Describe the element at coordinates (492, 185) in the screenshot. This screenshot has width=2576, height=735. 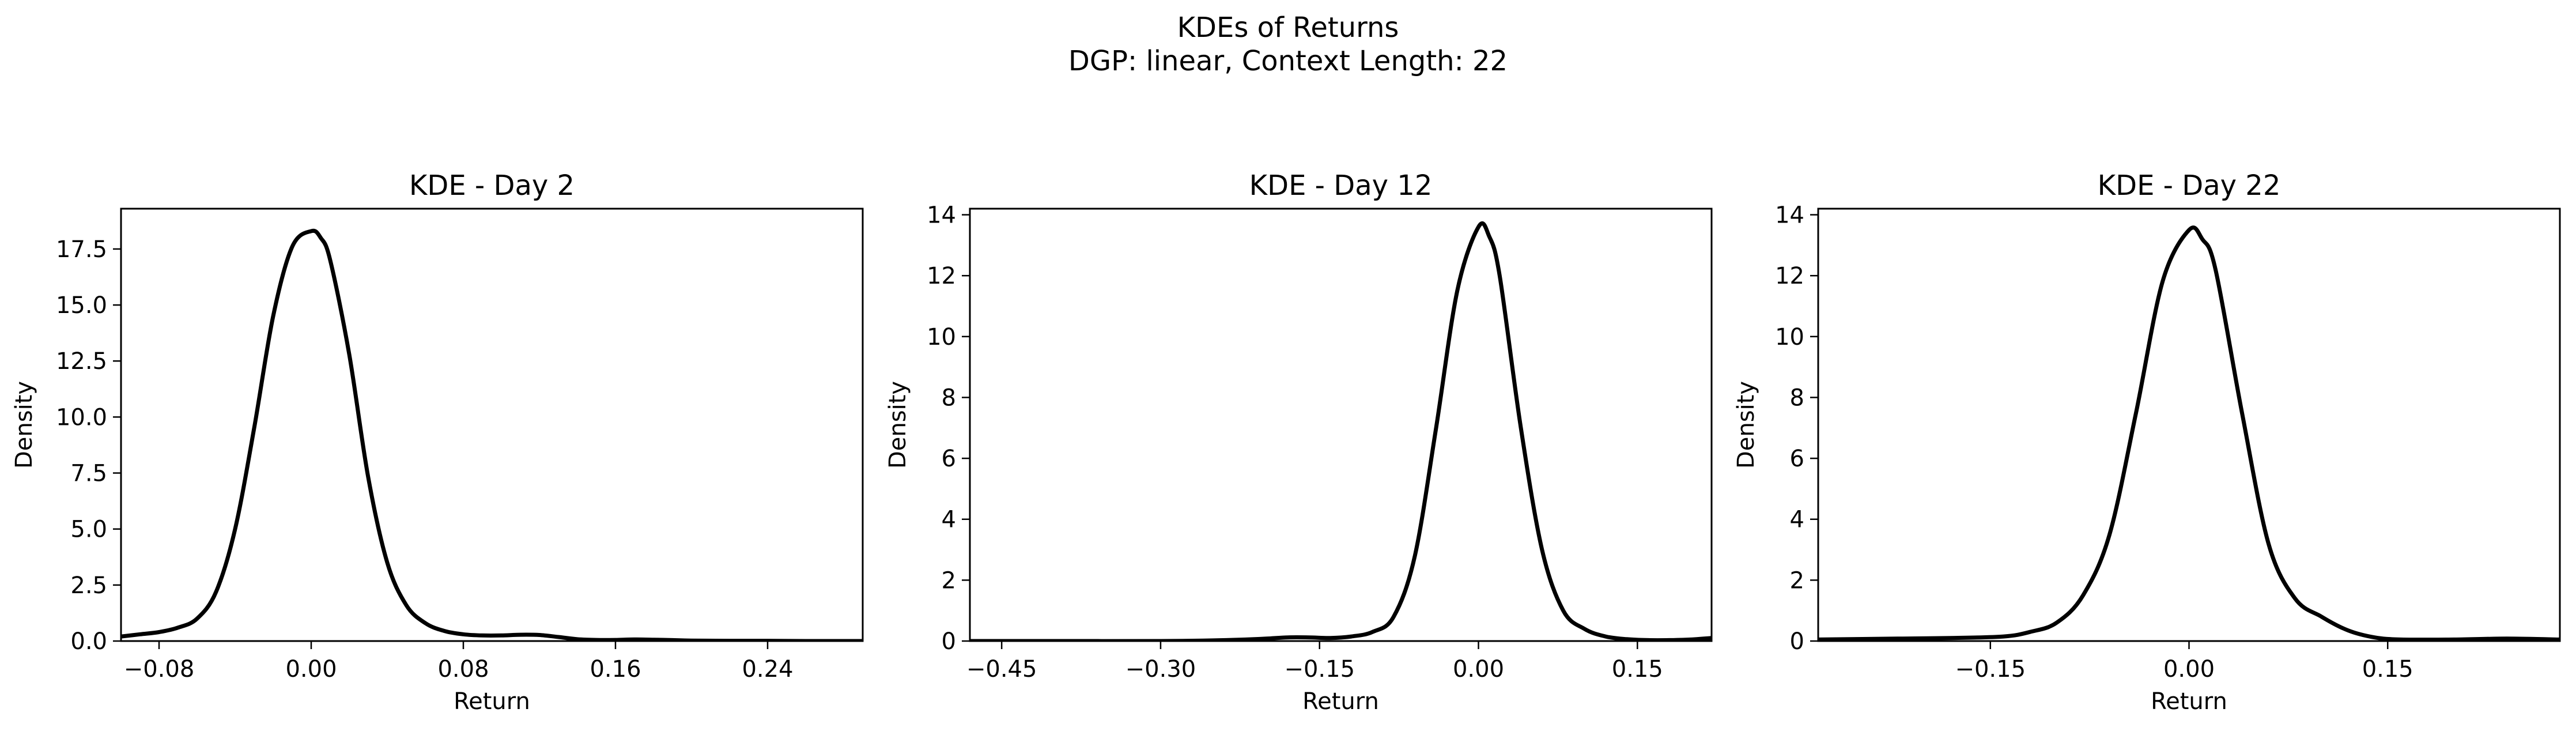
I see `panel-title: KDE - Day 2` at that location.